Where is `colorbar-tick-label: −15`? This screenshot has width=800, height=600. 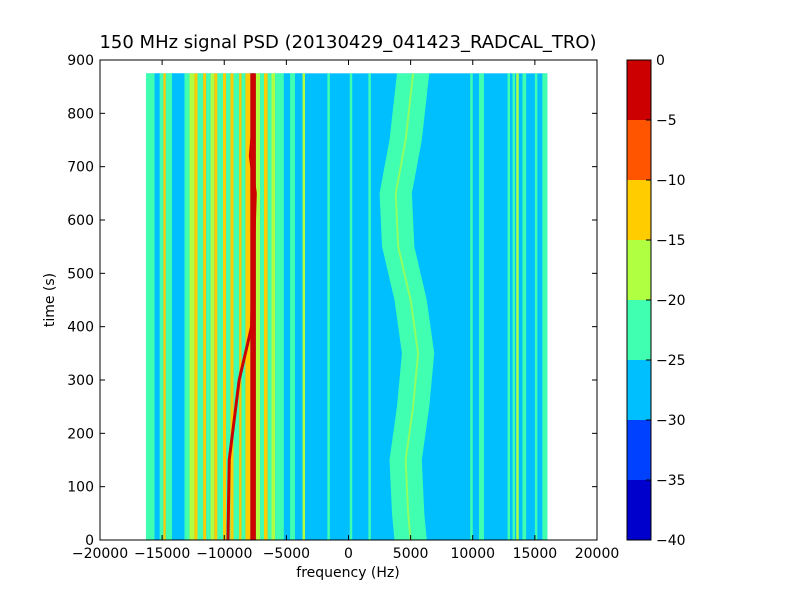
colorbar-tick-label: −15 is located at coordinates (671, 241).